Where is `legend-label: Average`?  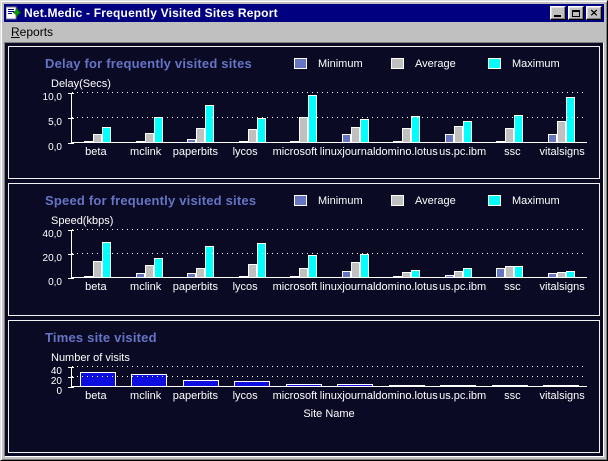 legend-label: Average is located at coordinates (435, 200).